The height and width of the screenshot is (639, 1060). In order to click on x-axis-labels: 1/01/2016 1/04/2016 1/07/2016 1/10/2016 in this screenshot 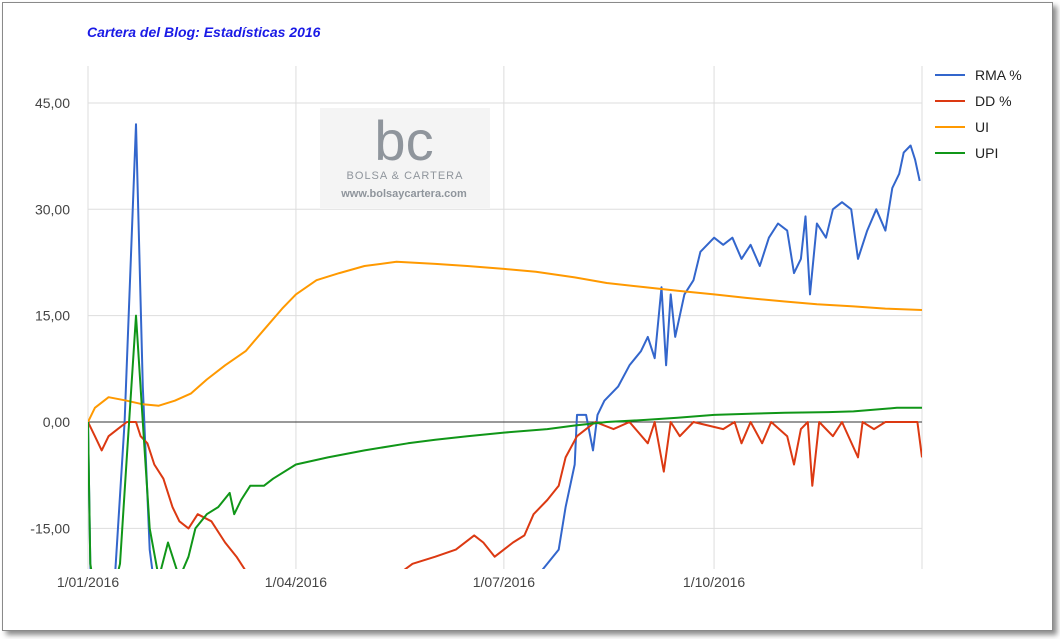, I will do `click(401, 582)`.